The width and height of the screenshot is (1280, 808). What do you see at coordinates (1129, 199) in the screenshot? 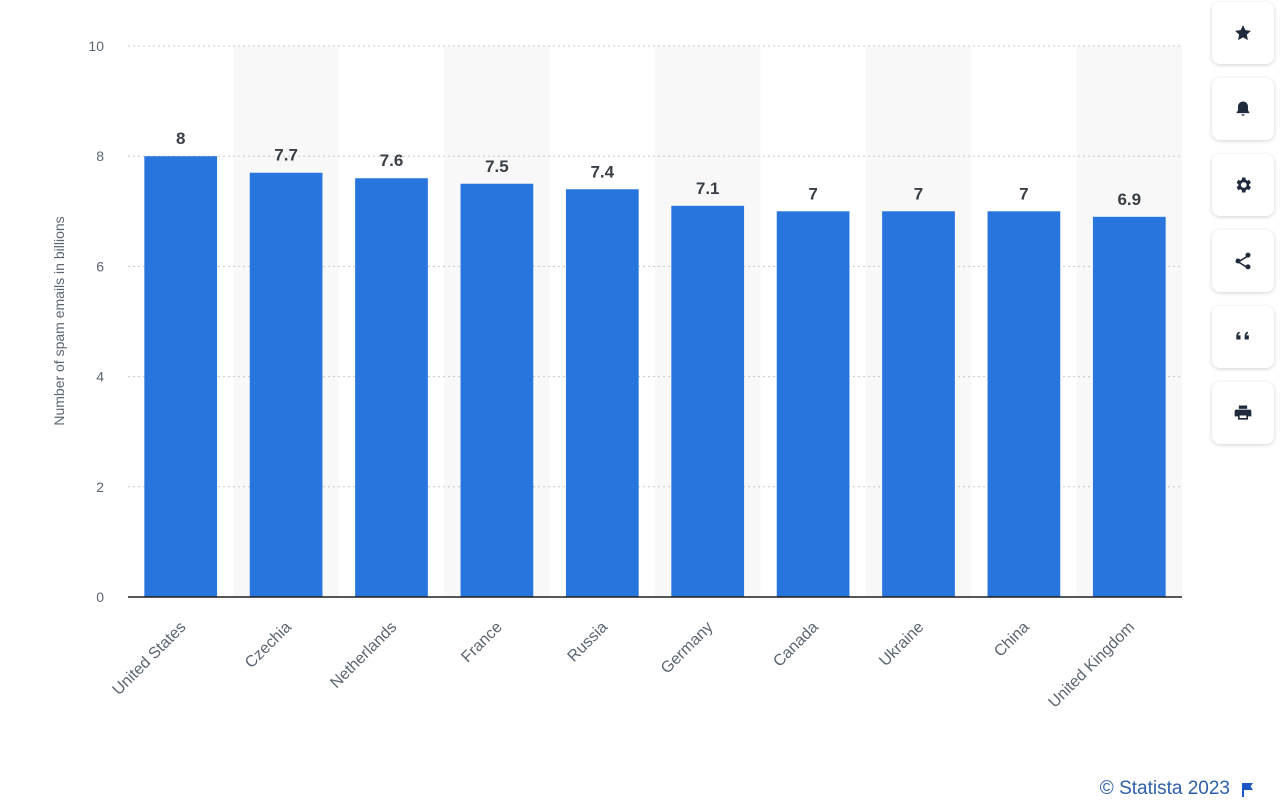
I see `data-label: 6.9` at bounding box center [1129, 199].